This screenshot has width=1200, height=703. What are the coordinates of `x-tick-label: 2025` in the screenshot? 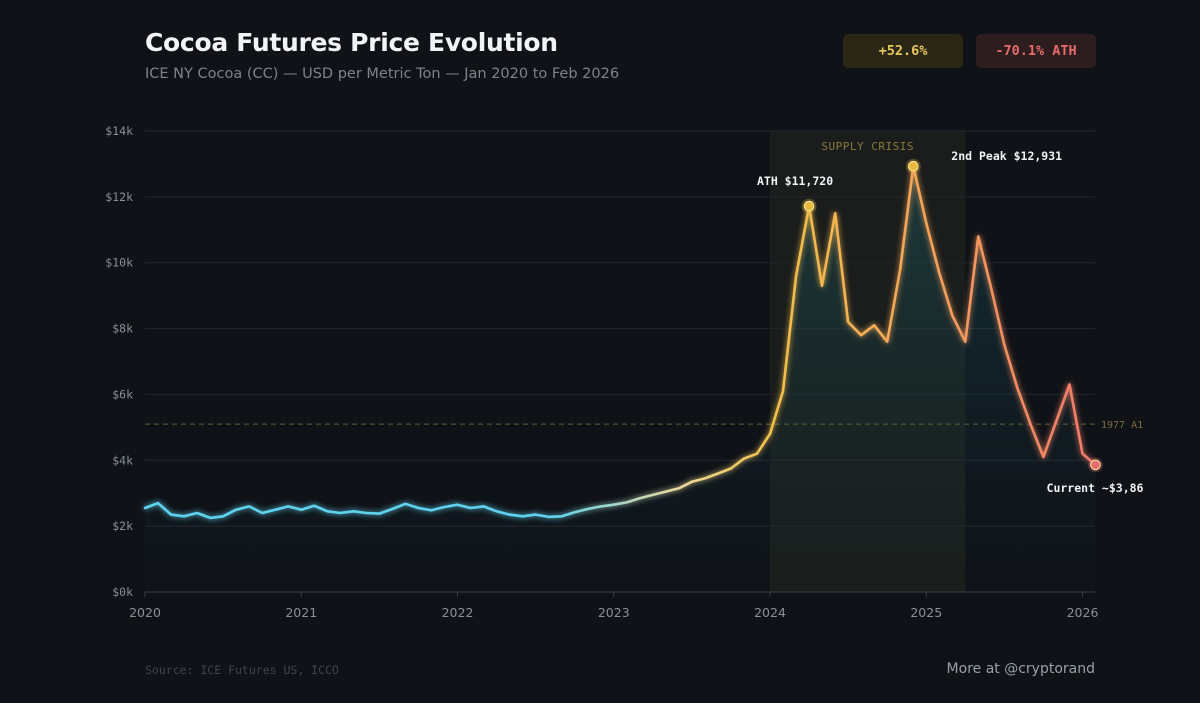 It's located at (926, 612).